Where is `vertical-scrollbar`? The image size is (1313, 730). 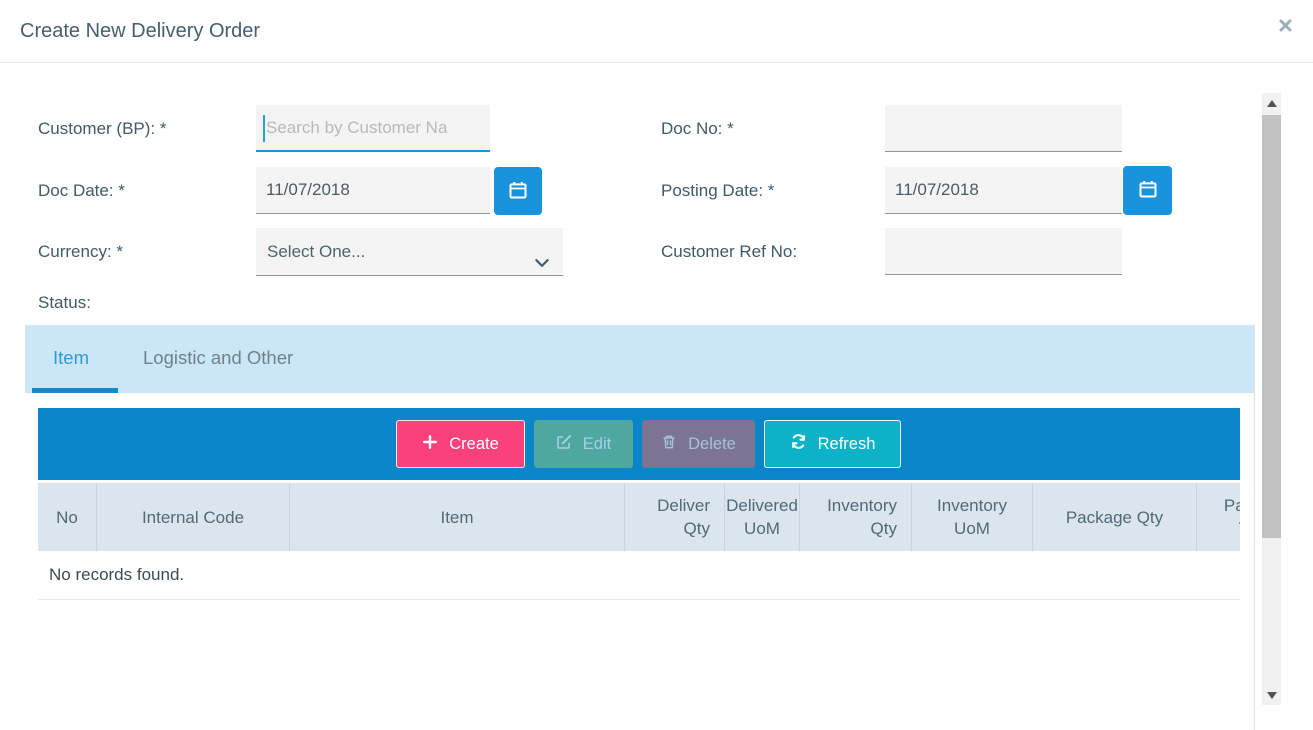
vertical-scrollbar is located at coordinates (1271, 399).